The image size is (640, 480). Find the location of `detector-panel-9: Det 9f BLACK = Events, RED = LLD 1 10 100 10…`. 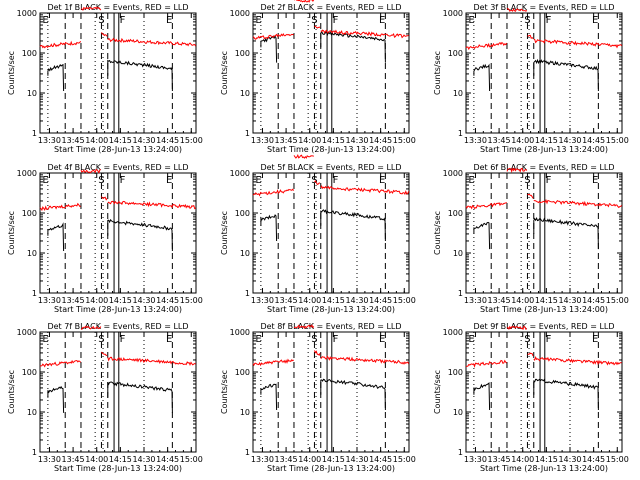

detector-panel-9: Det 9f BLACK = Events, RED = LLD 1 10 100 10… is located at coordinates (531, 397).